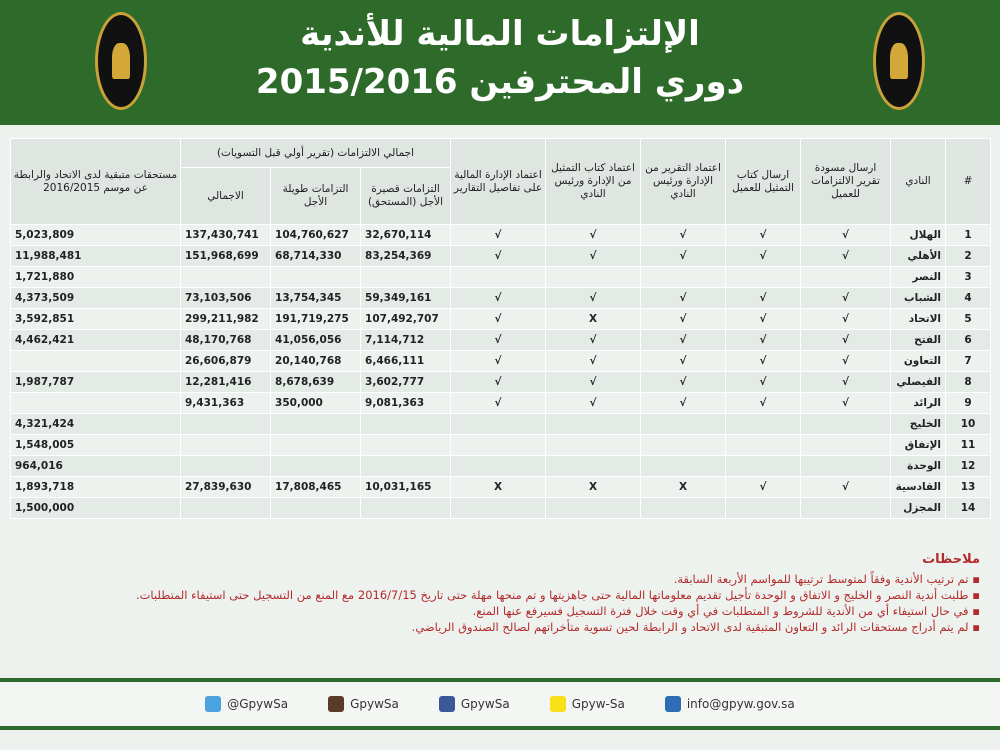 The width and height of the screenshot is (1000, 750). I want to click on table-cell: 1,721,880, so click(95, 277).